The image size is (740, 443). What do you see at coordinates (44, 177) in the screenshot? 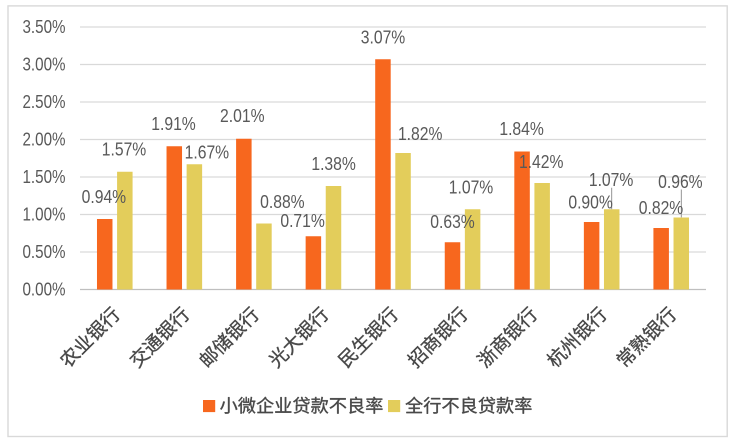
I see `svg-text: 1.50%` at bounding box center [44, 177].